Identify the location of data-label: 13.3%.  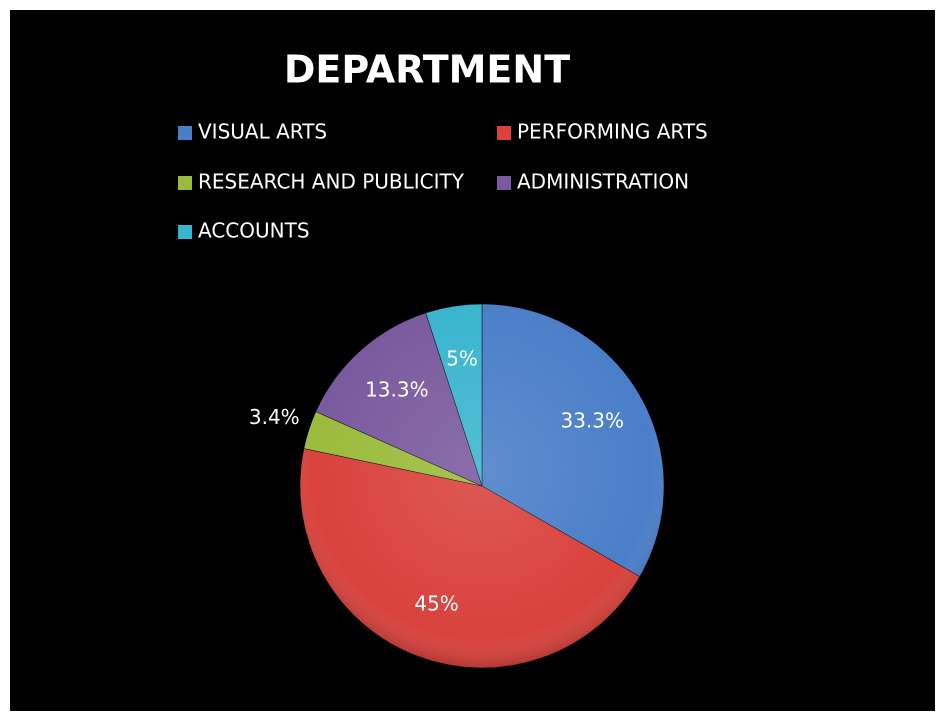
(397, 390).